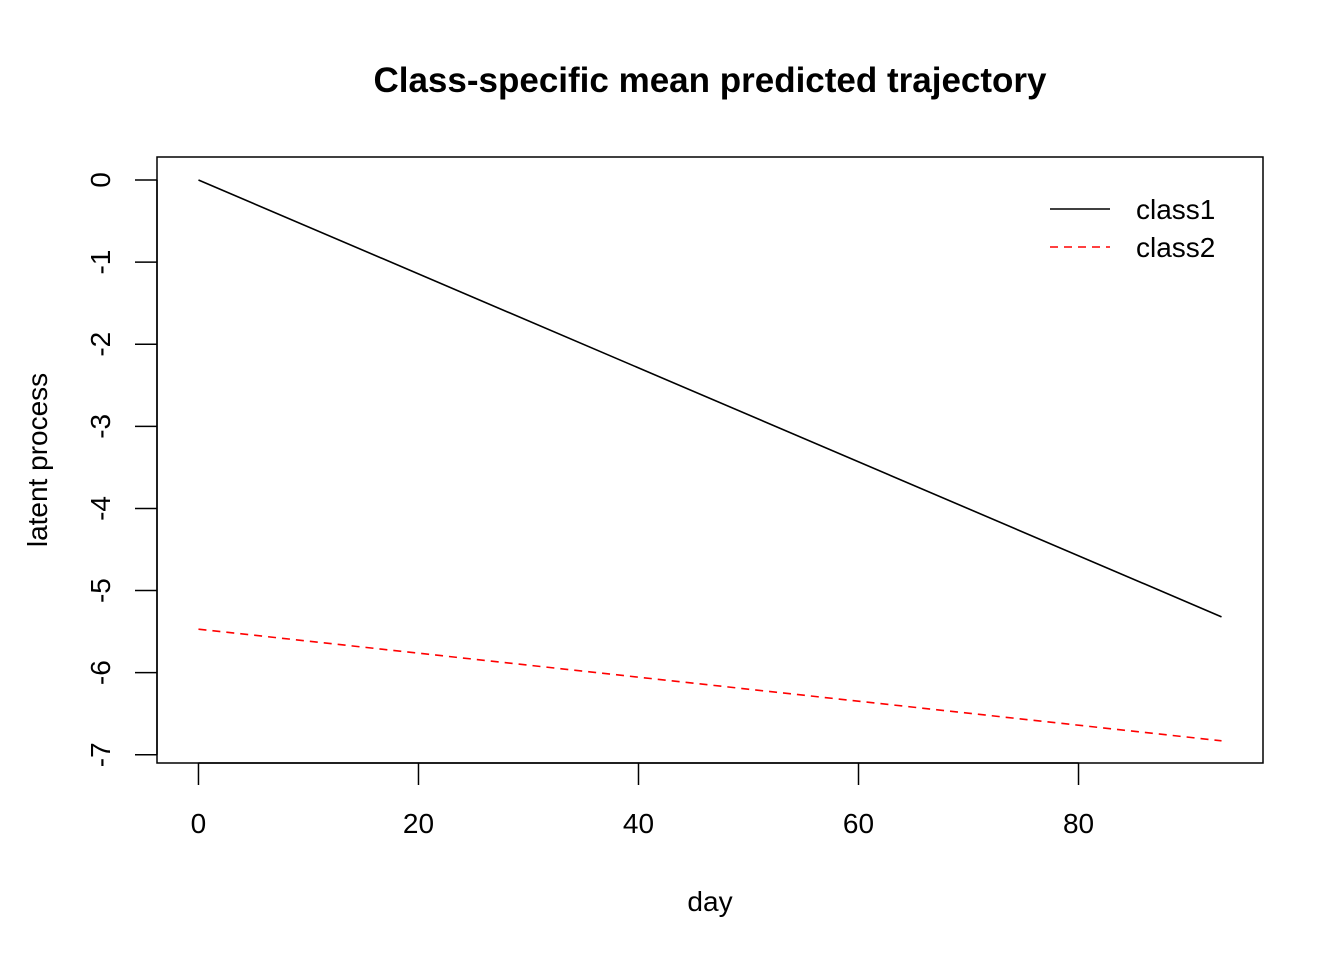 This screenshot has height=960, width=1344. What do you see at coordinates (37, 460) in the screenshot?
I see `y-axis-label: latent process` at bounding box center [37, 460].